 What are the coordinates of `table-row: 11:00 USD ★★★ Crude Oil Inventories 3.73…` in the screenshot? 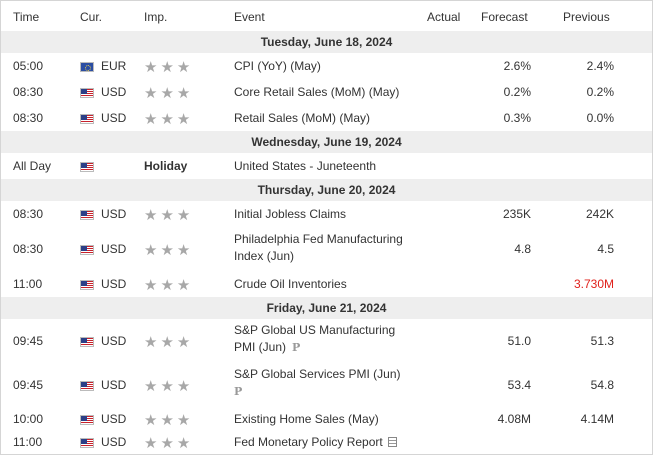 It's located at (326, 284).